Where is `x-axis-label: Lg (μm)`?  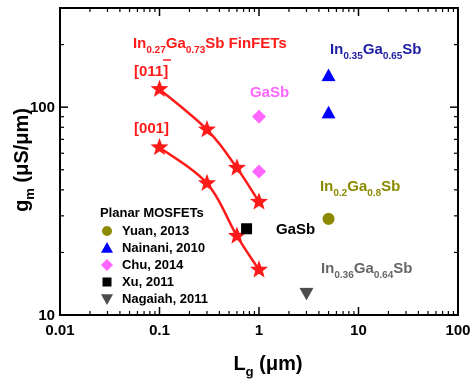 x-axis-label: Lg (μm) is located at coordinates (267, 366).